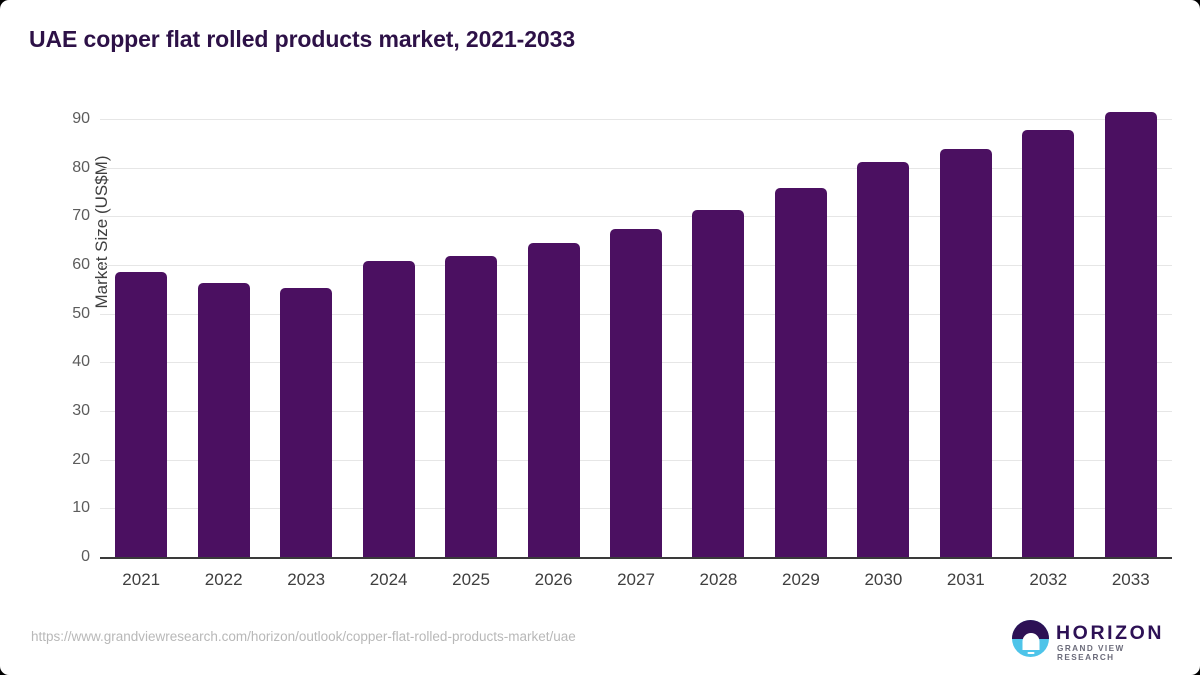 The height and width of the screenshot is (675, 1200). I want to click on bar-2031, so click(965, 353).